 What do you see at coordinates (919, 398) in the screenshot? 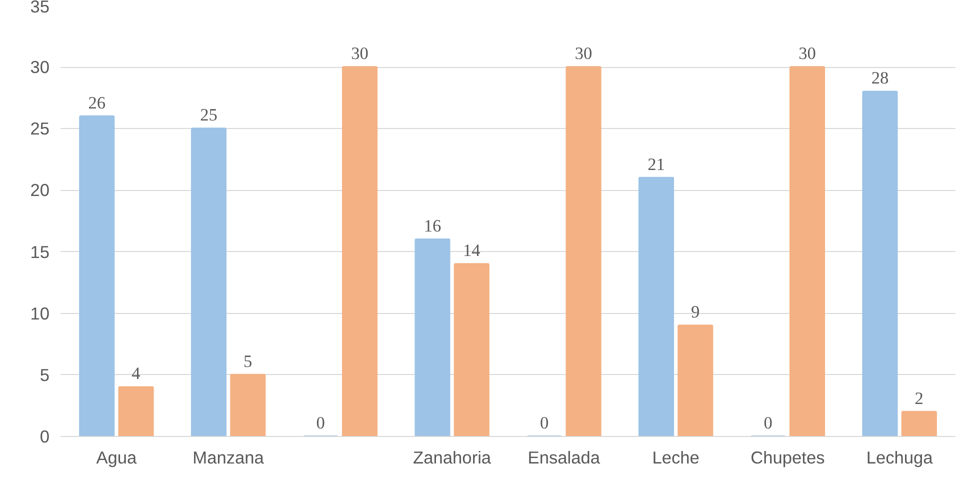
I see `data-label: 2` at bounding box center [919, 398].